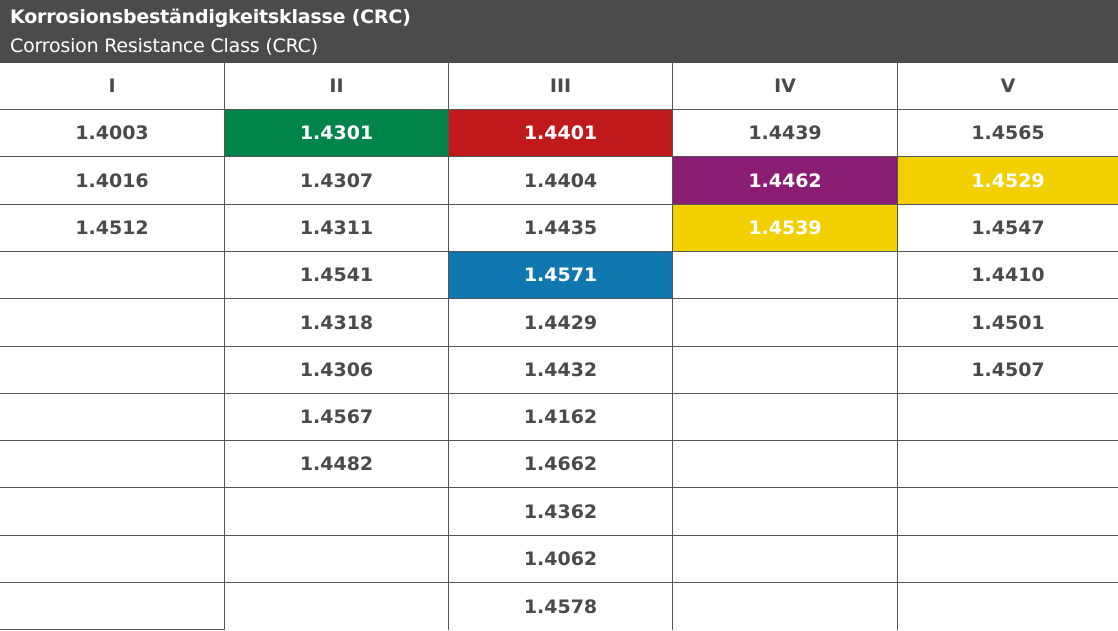 The image size is (1118, 631). Describe the element at coordinates (337, 275) in the screenshot. I see `material-number-cell: 1.4541` at that location.